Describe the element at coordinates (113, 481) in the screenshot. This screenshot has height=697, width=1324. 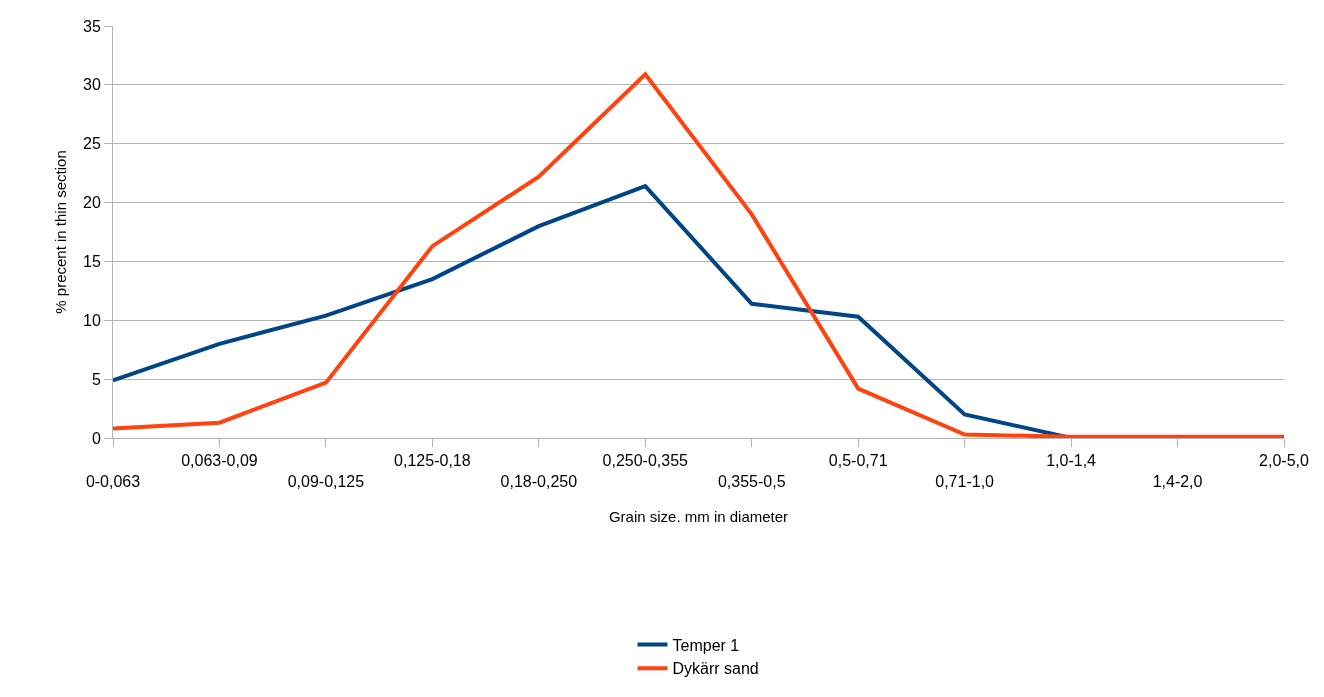
I see `x-tick-label: 0-0,063` at that location.